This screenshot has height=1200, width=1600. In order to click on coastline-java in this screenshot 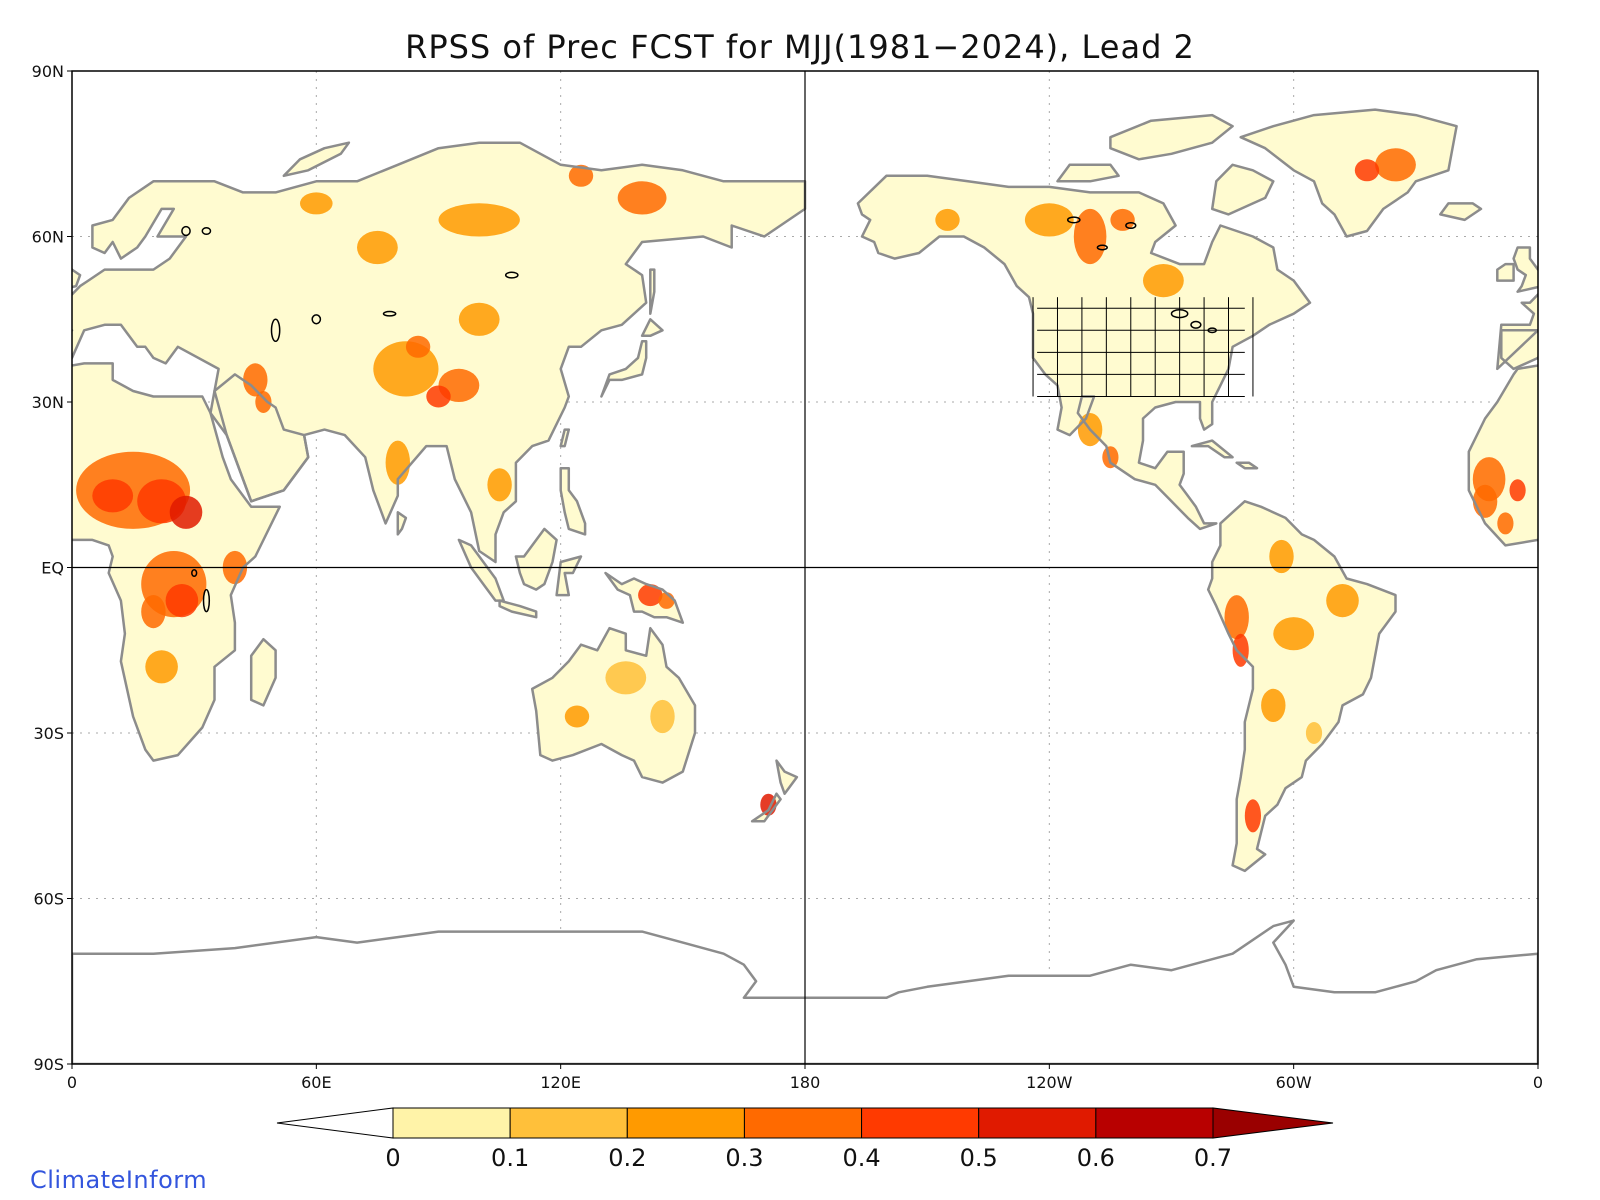, I will do `click(518, 609)`.